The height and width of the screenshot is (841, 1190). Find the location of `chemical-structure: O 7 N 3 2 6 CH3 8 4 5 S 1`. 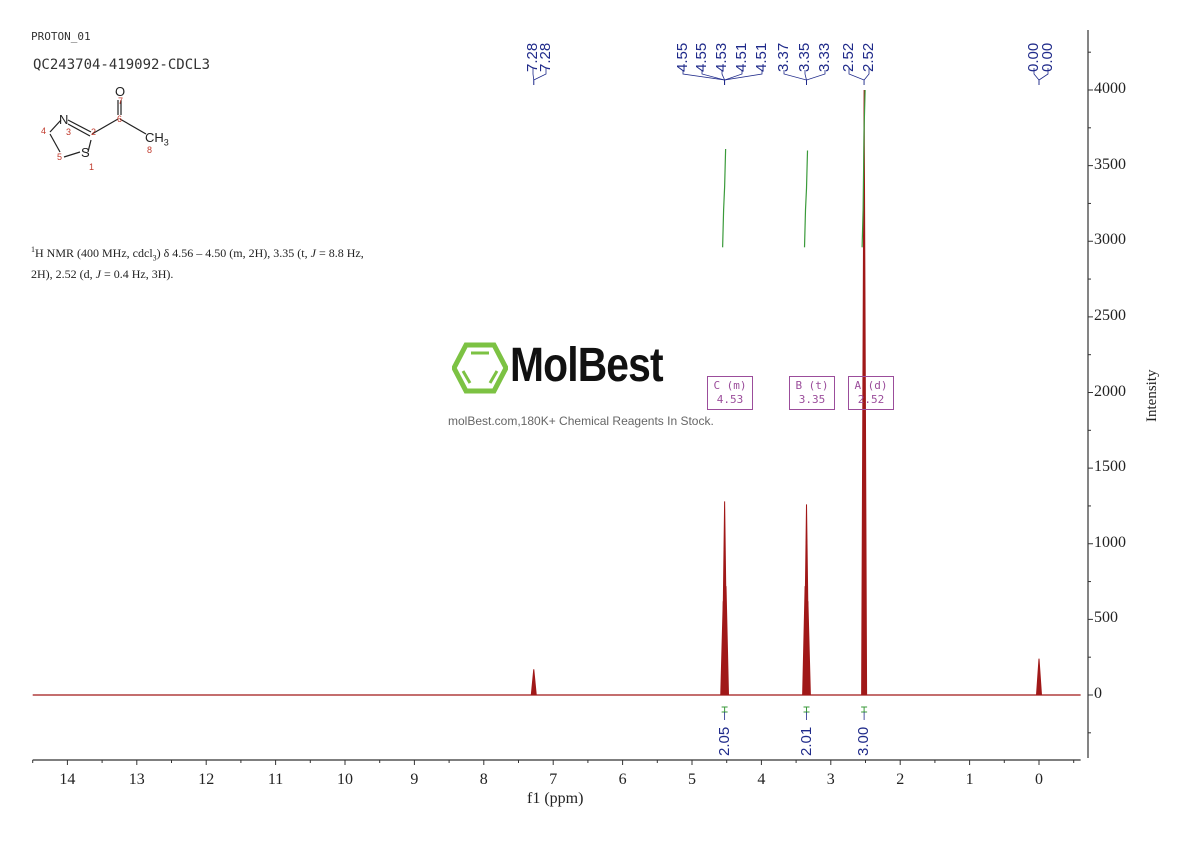

chemical-structure: O 7 N 3 2 6 CH3 8 4 5 S 1 is located at coordinates (113, 132).